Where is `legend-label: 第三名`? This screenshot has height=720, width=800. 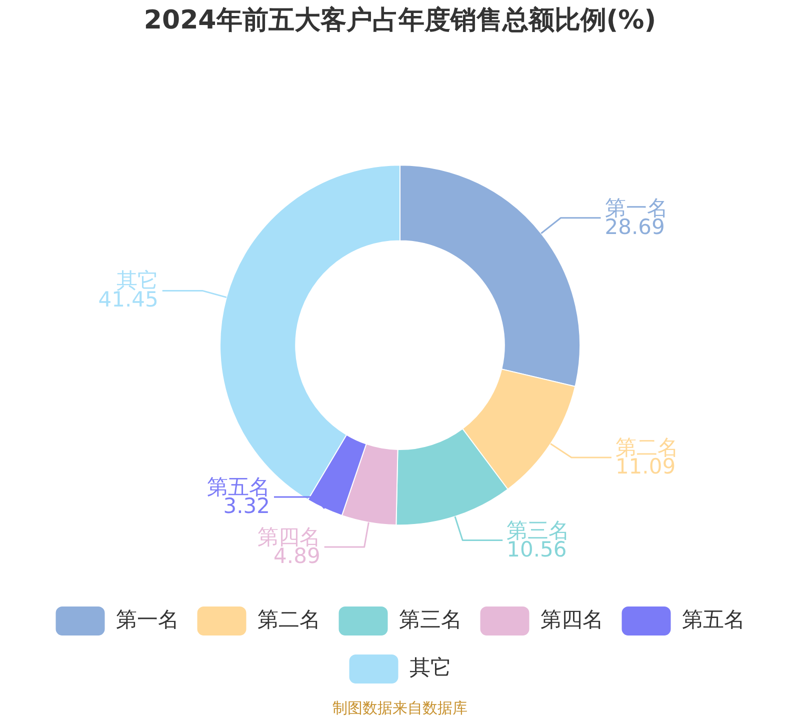 legend-label: 第三名 is located at coordinates (430, 619).